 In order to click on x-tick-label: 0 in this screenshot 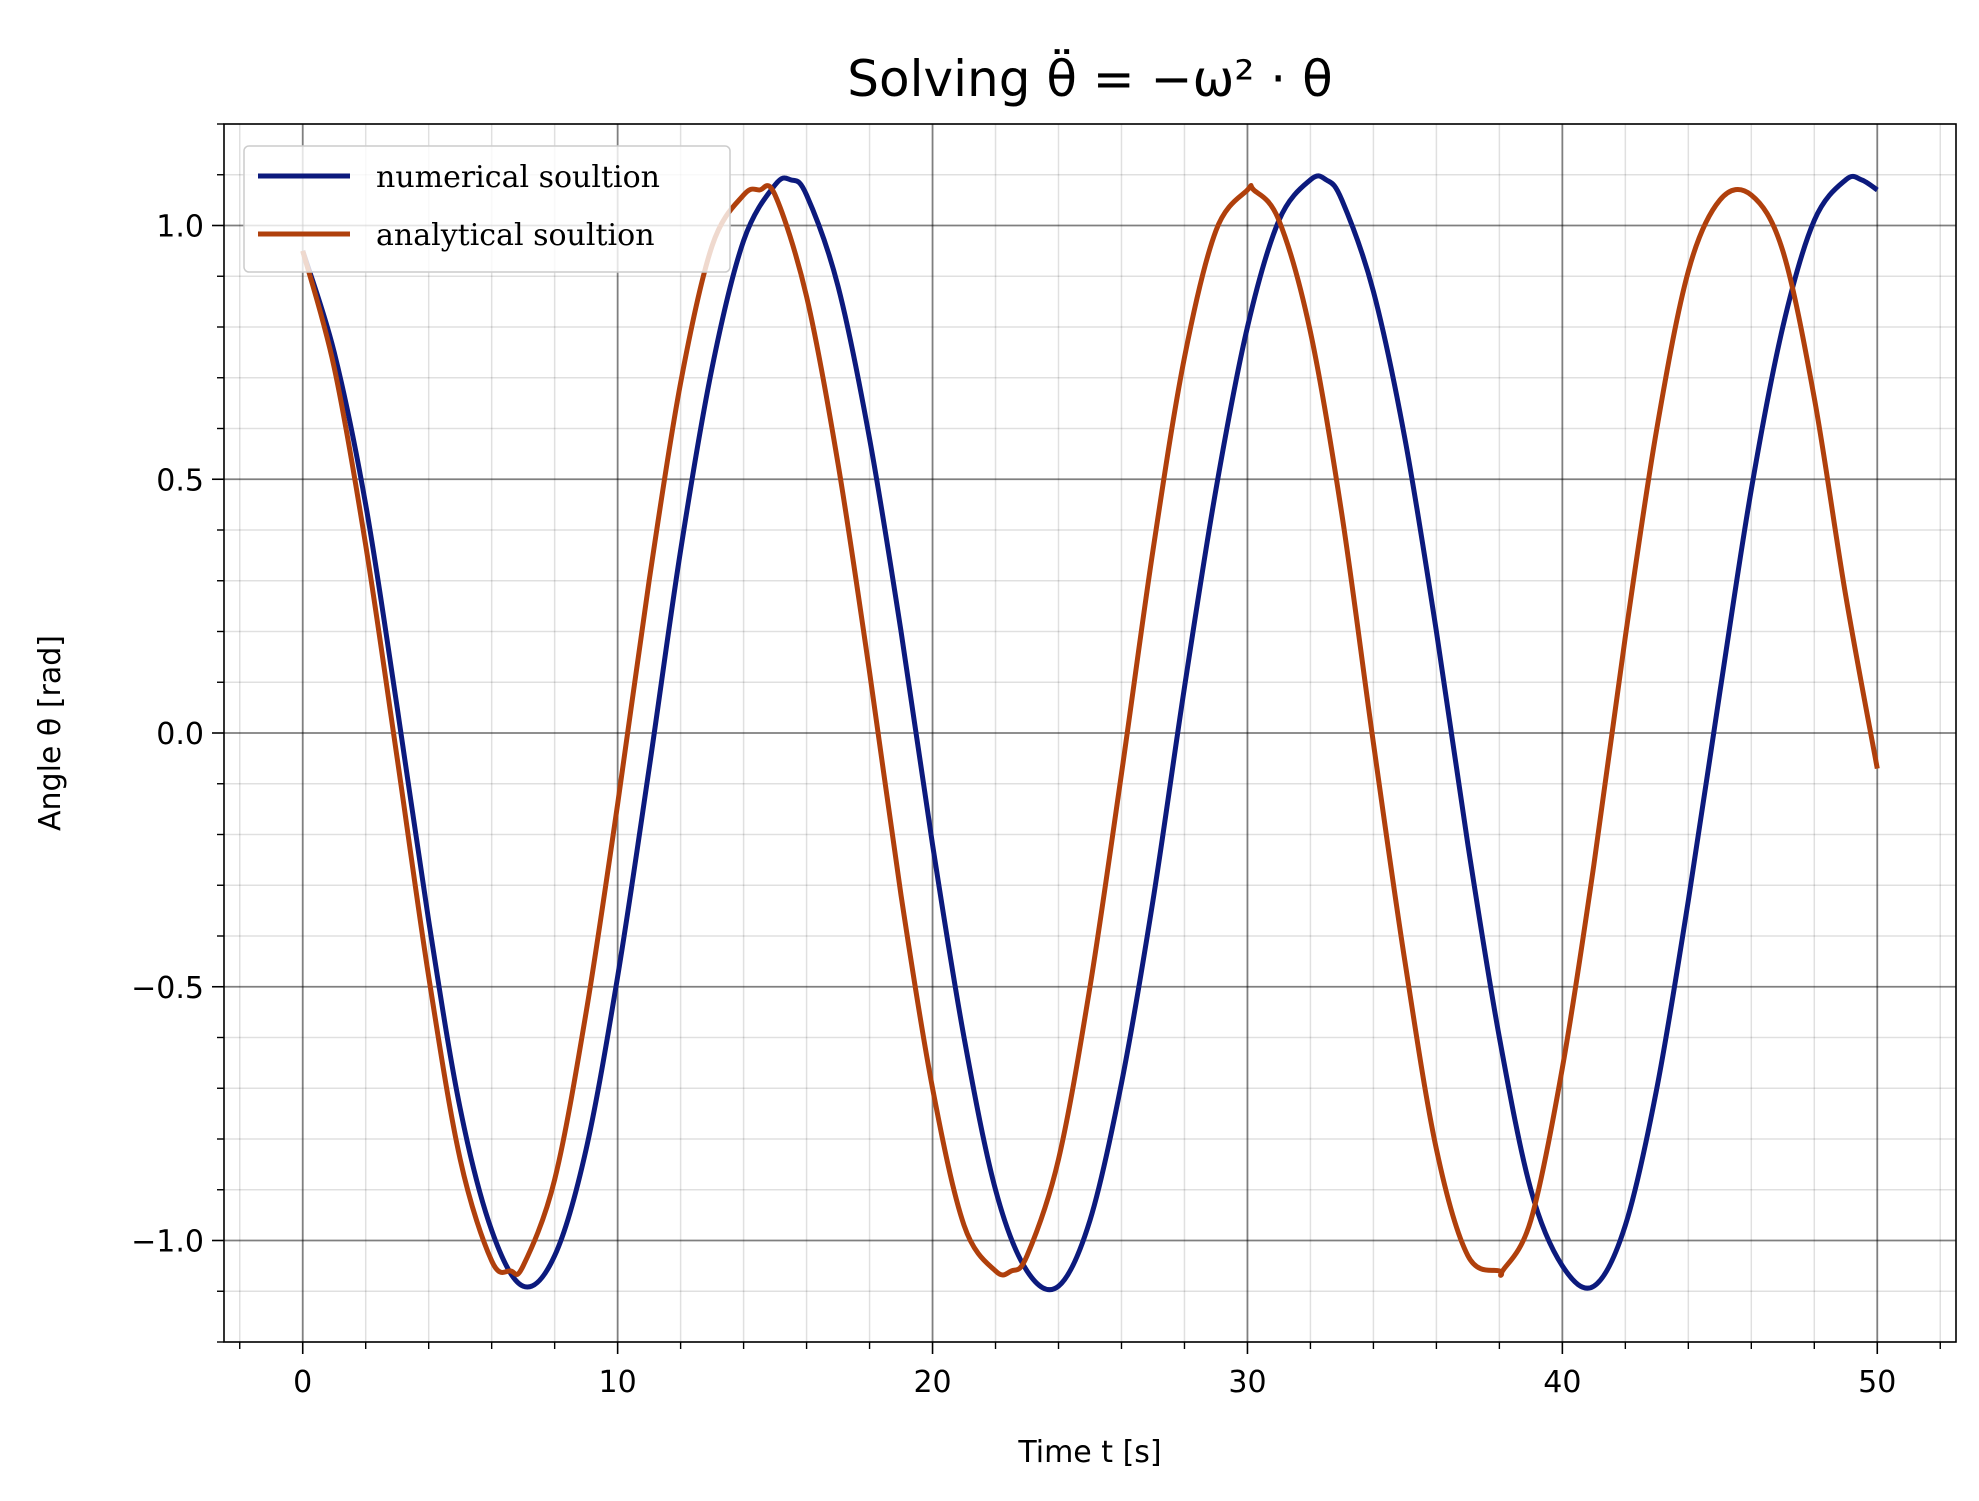, I will do `click(302, 1382)`.